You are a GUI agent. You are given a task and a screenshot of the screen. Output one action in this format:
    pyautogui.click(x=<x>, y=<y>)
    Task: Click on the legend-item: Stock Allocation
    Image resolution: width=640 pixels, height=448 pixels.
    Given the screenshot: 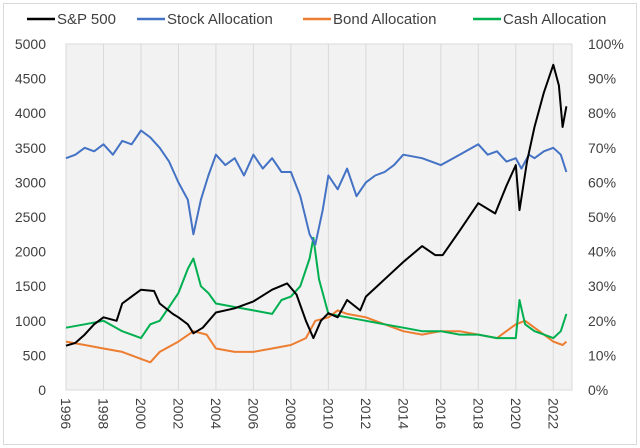 What is the action you would take?
    pyautogui.click(x=205, y=19)
    